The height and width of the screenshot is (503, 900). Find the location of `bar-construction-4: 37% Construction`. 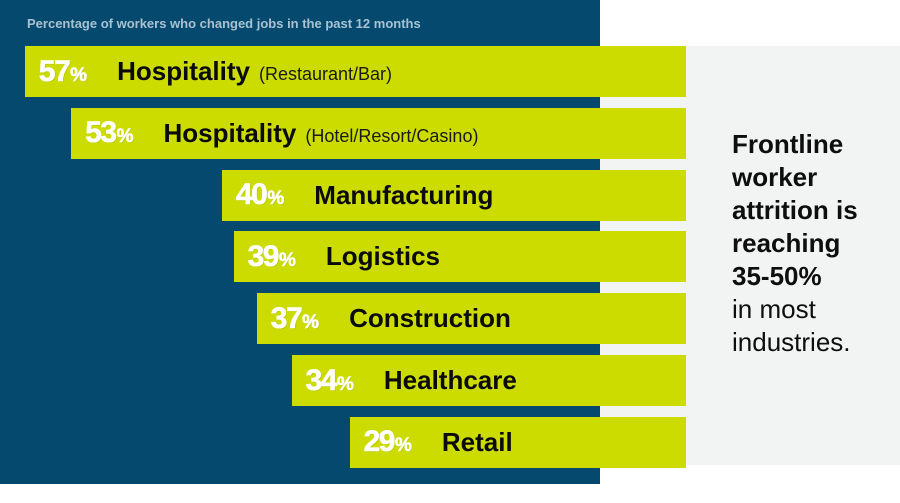

bar-construction-4: 37% Construction is located at coordinates (471, 319).